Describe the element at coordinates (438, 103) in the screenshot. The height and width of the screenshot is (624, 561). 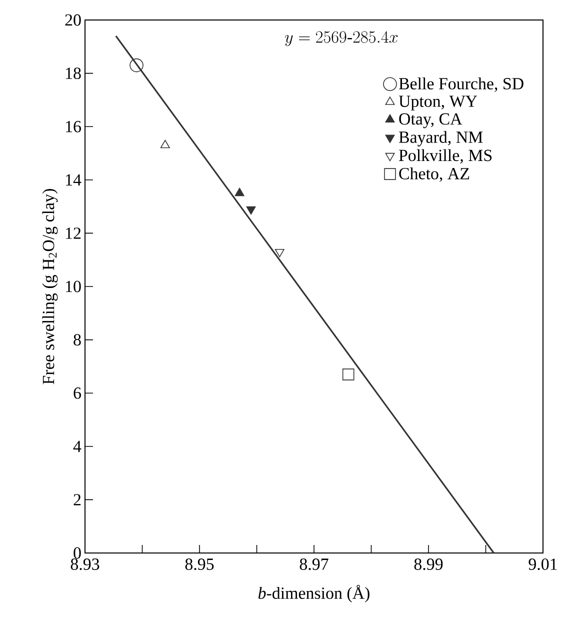
I see `legend-label: Upton, WY` at that location.